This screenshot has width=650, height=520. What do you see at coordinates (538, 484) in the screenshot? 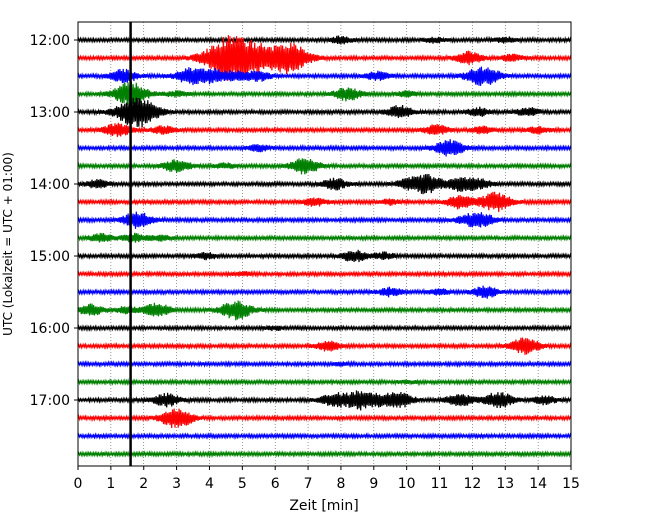
I see `x-tick-label: 14` at bounding box center [538, 484].